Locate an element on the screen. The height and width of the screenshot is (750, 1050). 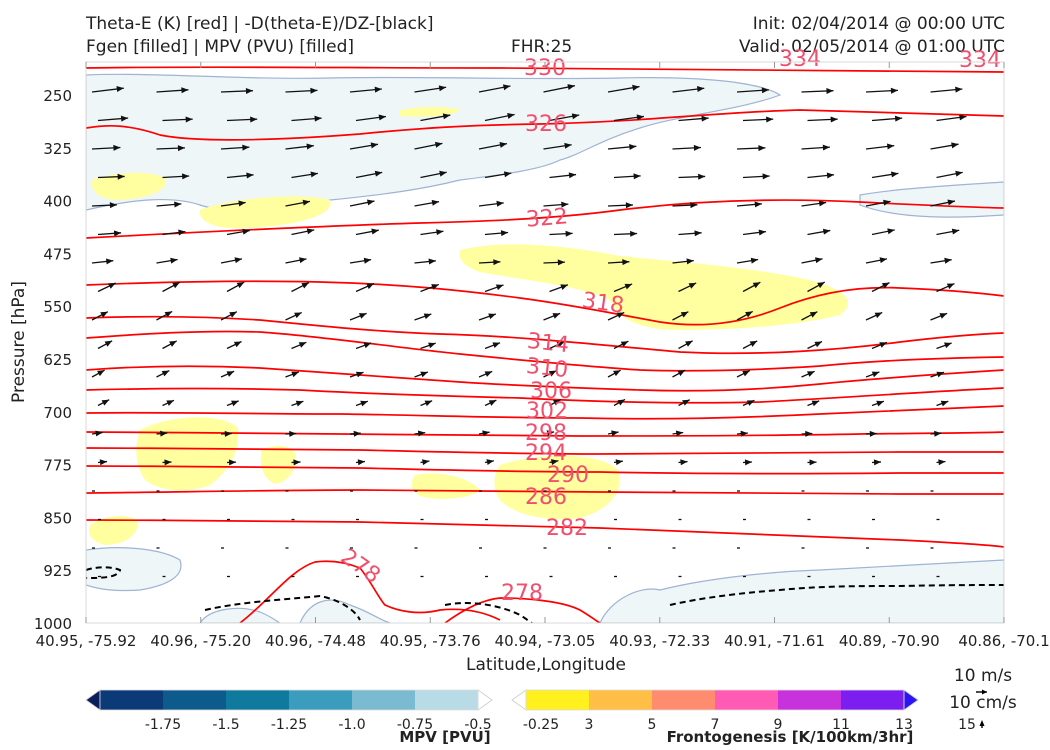
theta-e-contour-label: 330 is located at coordinates (545, 68).